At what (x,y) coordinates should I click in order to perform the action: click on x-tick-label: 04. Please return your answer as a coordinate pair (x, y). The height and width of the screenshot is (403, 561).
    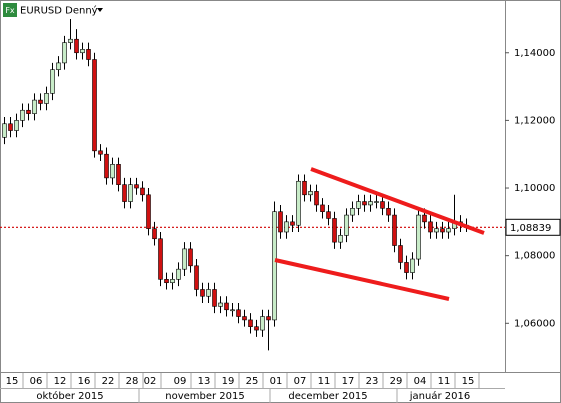
    Looking at the image, I should click on (420, 381).